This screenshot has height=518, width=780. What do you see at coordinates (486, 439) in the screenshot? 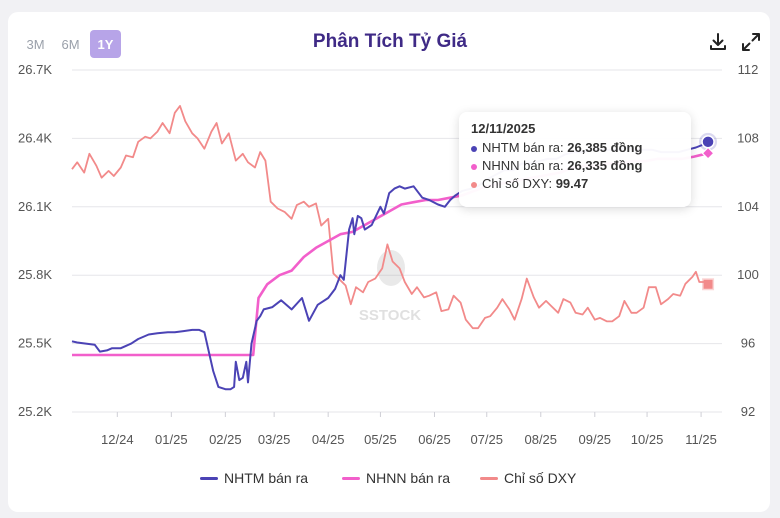
I see `x-tick-label: 07/25` at bounding box center [486, 439].